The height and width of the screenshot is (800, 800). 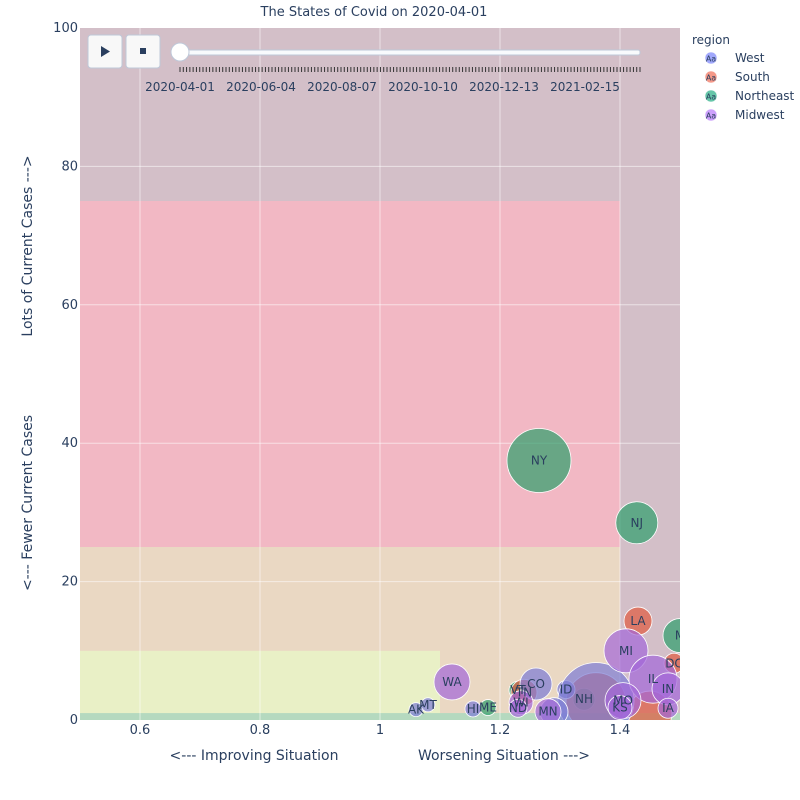 I want to click on marker-label-ny: NY, so click(x=539, y=461).